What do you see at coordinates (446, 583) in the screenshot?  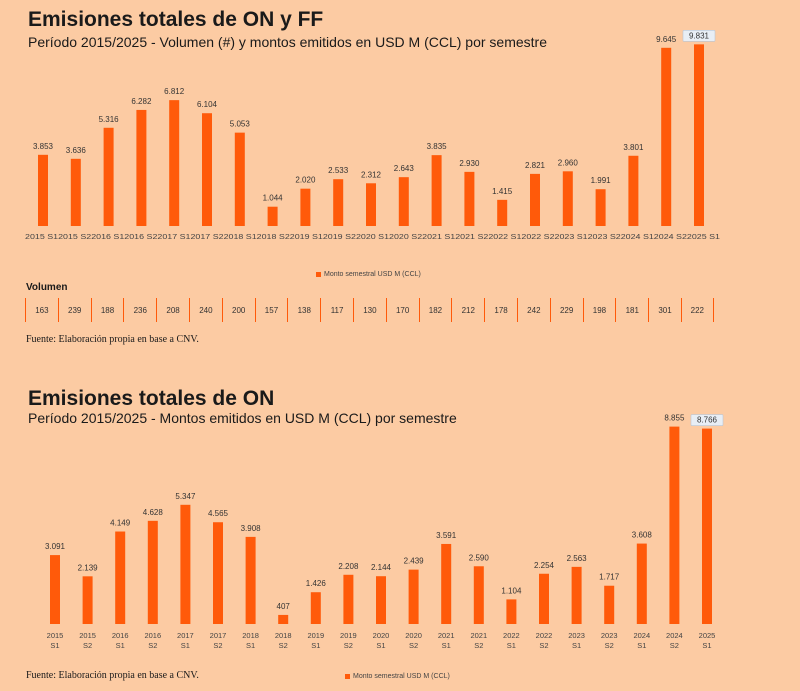 I see `bar-2021-S1` at bounding box center [446, 583].